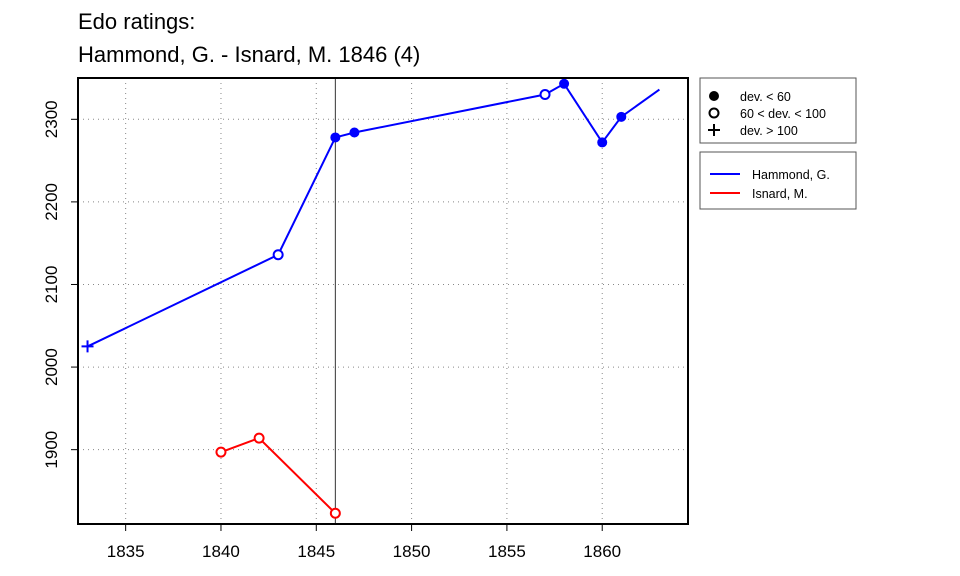 The width and height of the screenshot is (960, 576). I want to click on legend-series-label-hammond: Hammond, G., so click(791, 175).